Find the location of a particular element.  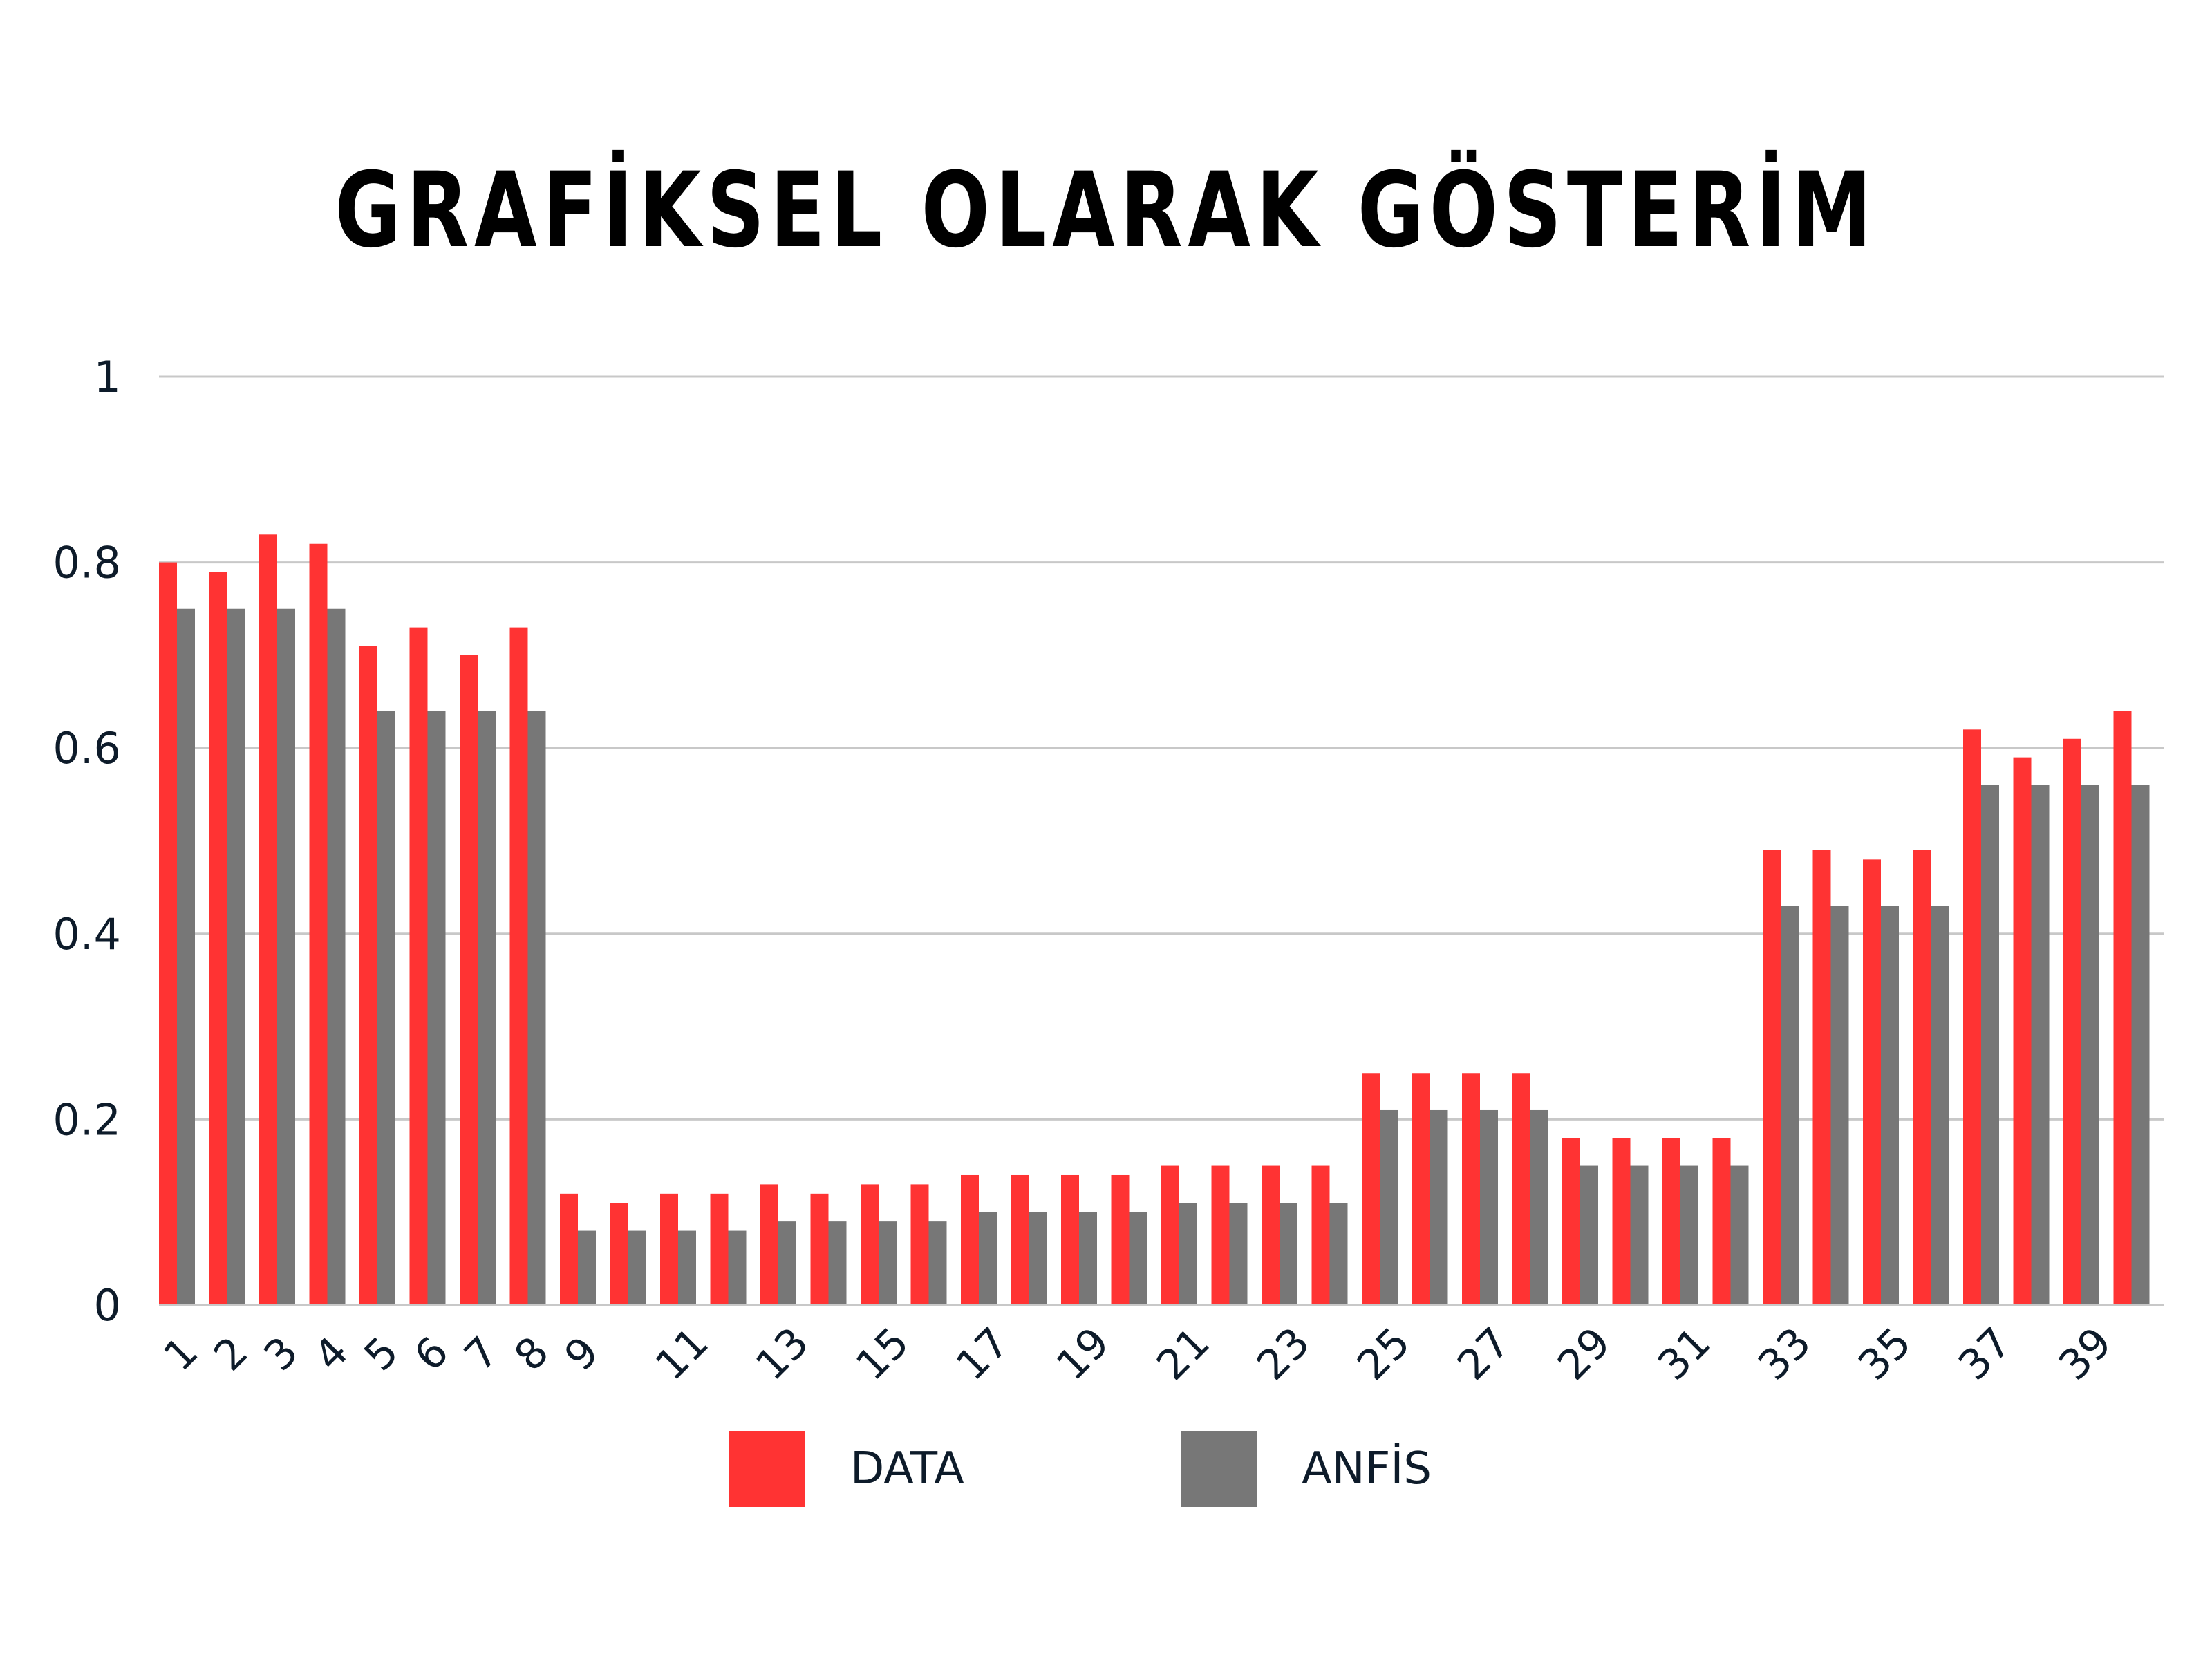

x-tick-label: 9 is located at coordinates (582, 1354).